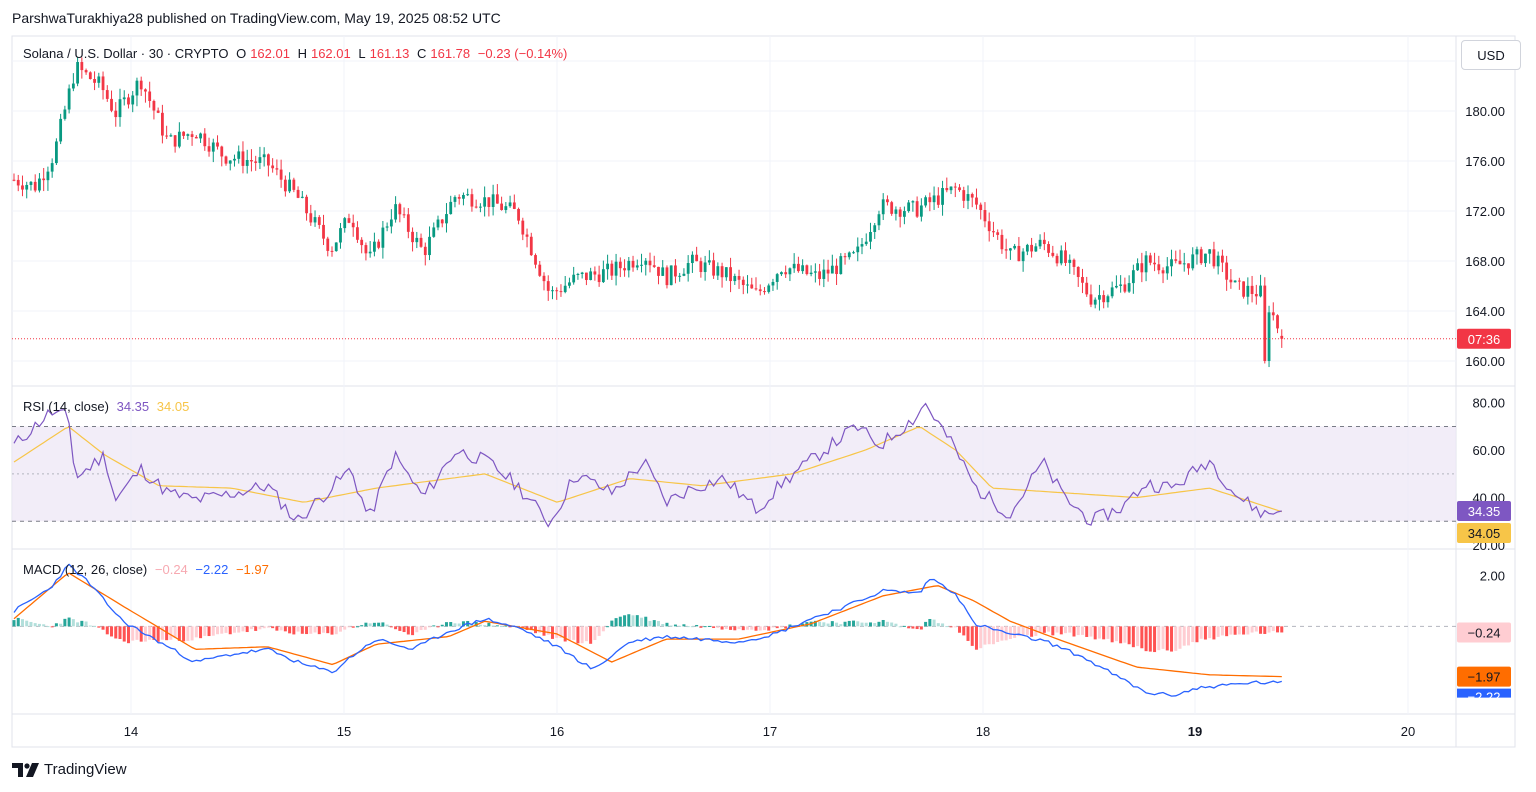 This screenshot has height=792, width=1536. I want to click on tradingview-logo-icon, so click(25, 769).